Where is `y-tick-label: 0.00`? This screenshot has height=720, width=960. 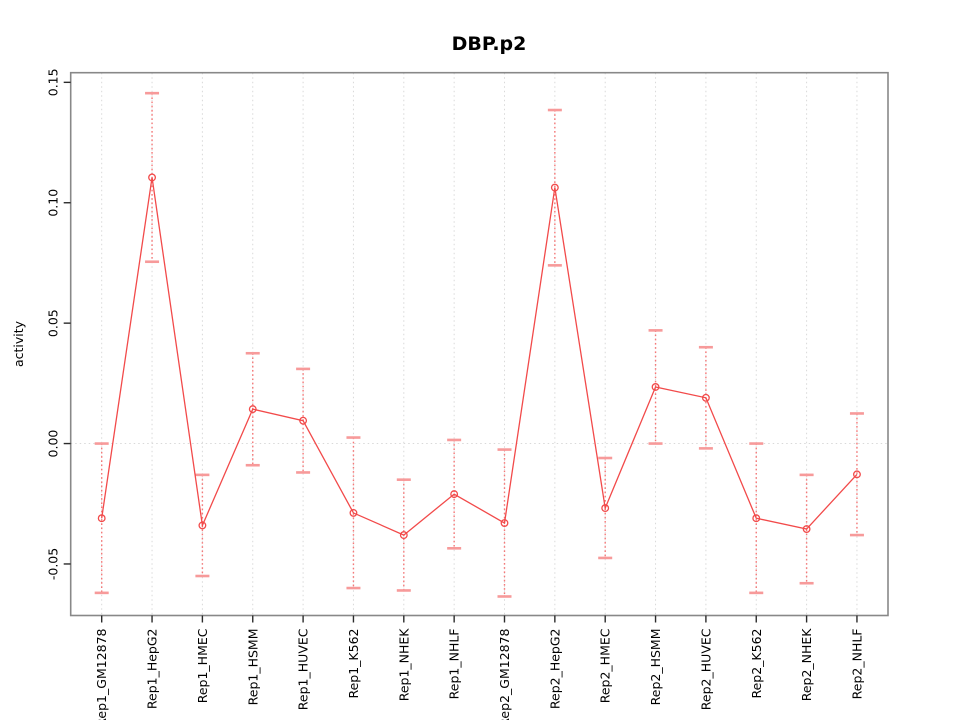 y-tick-label: 0.00 is located at coordinates (53, 444).